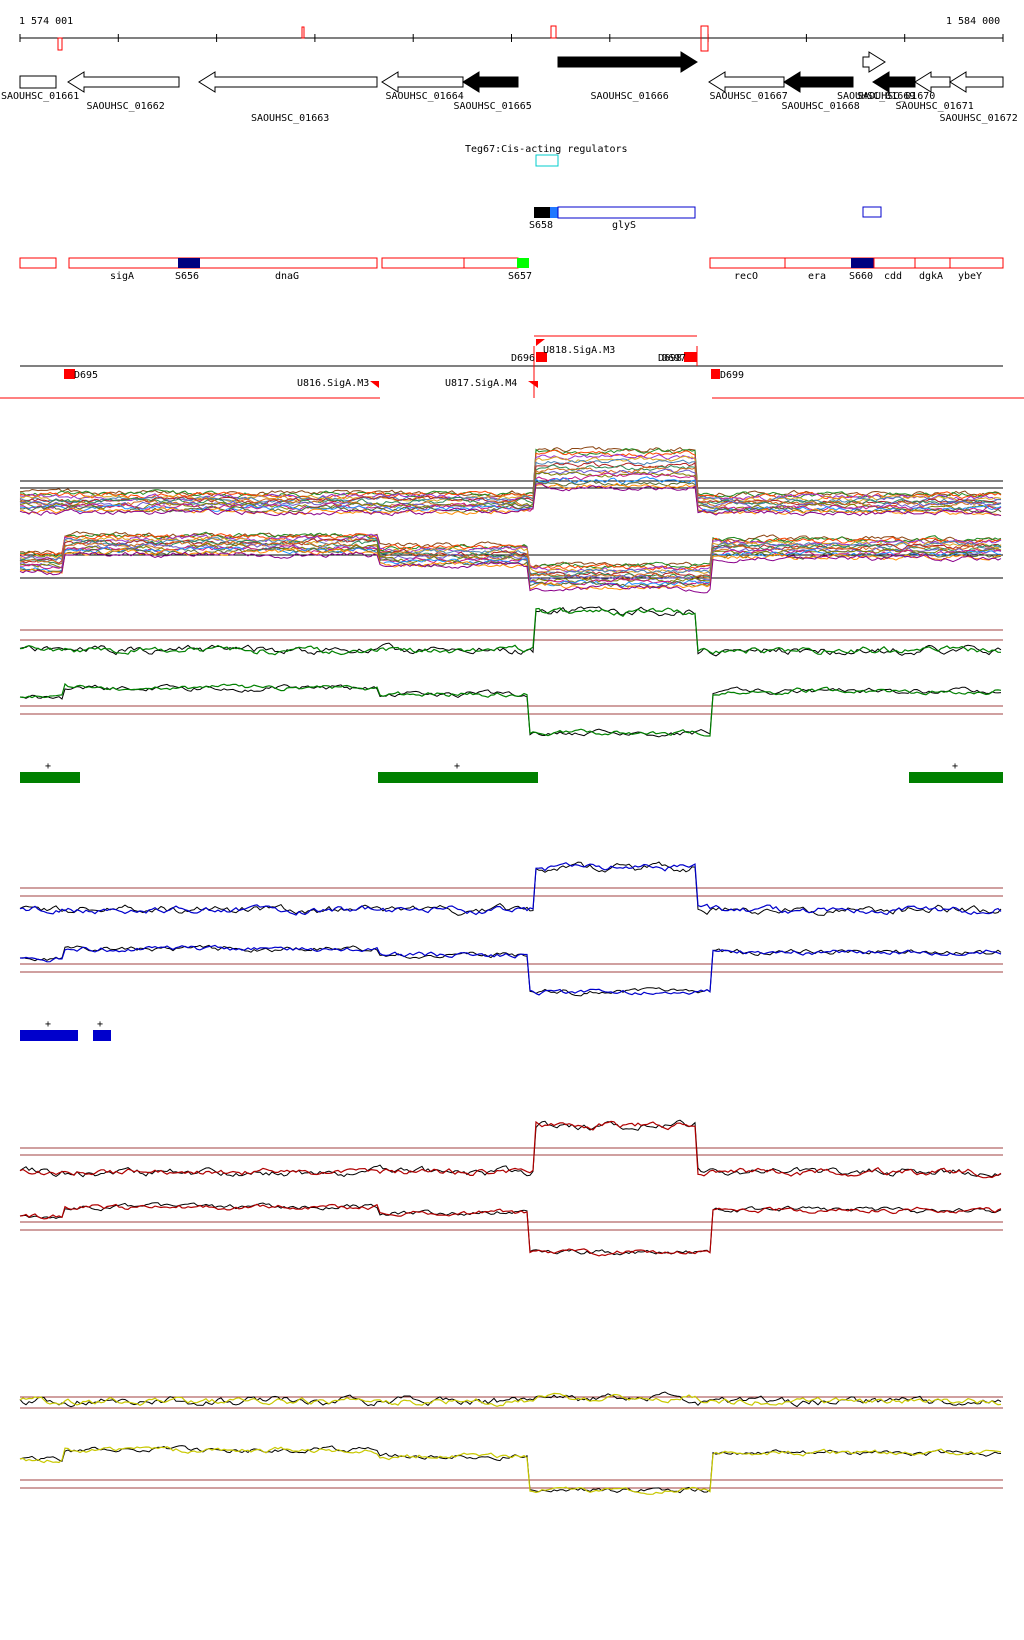  What do you see at coordinates (126, 106) in the screenshot?
I see `gene-label: SAOUHSC_01662` at bounding box center [126, 106].